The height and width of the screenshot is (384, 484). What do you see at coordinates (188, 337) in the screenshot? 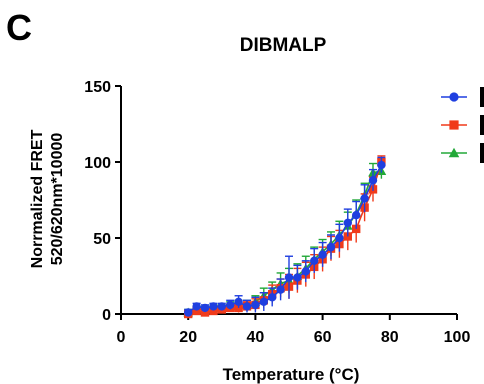
I see `x-tick-label: 20` at bounding box center [188, 337].